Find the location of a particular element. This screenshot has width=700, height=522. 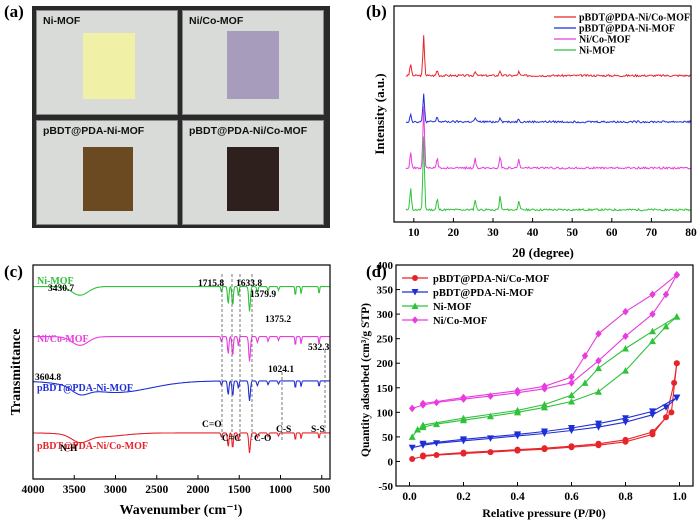

peak-label: 3604.8 is located at coordinates (48, 378).